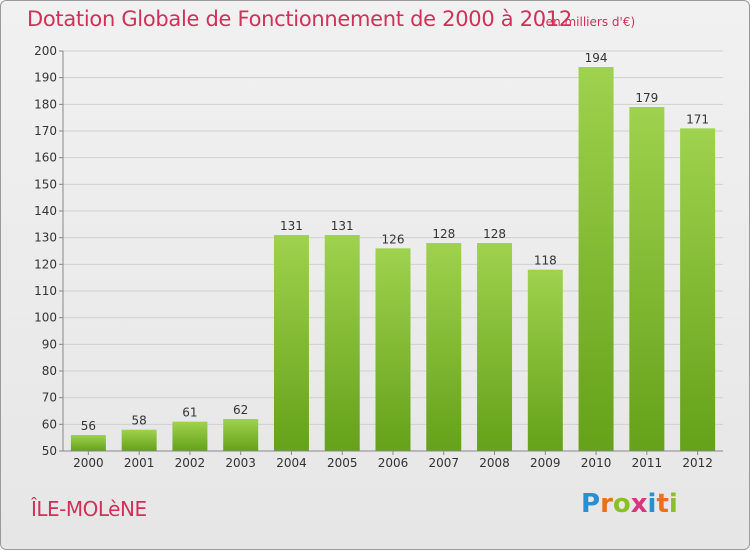 The height and width of the screenshot is (550, 750). Describe the element at coordinates (45, 51) in the screenshot. I see `y-tick-label: 200` at that location.